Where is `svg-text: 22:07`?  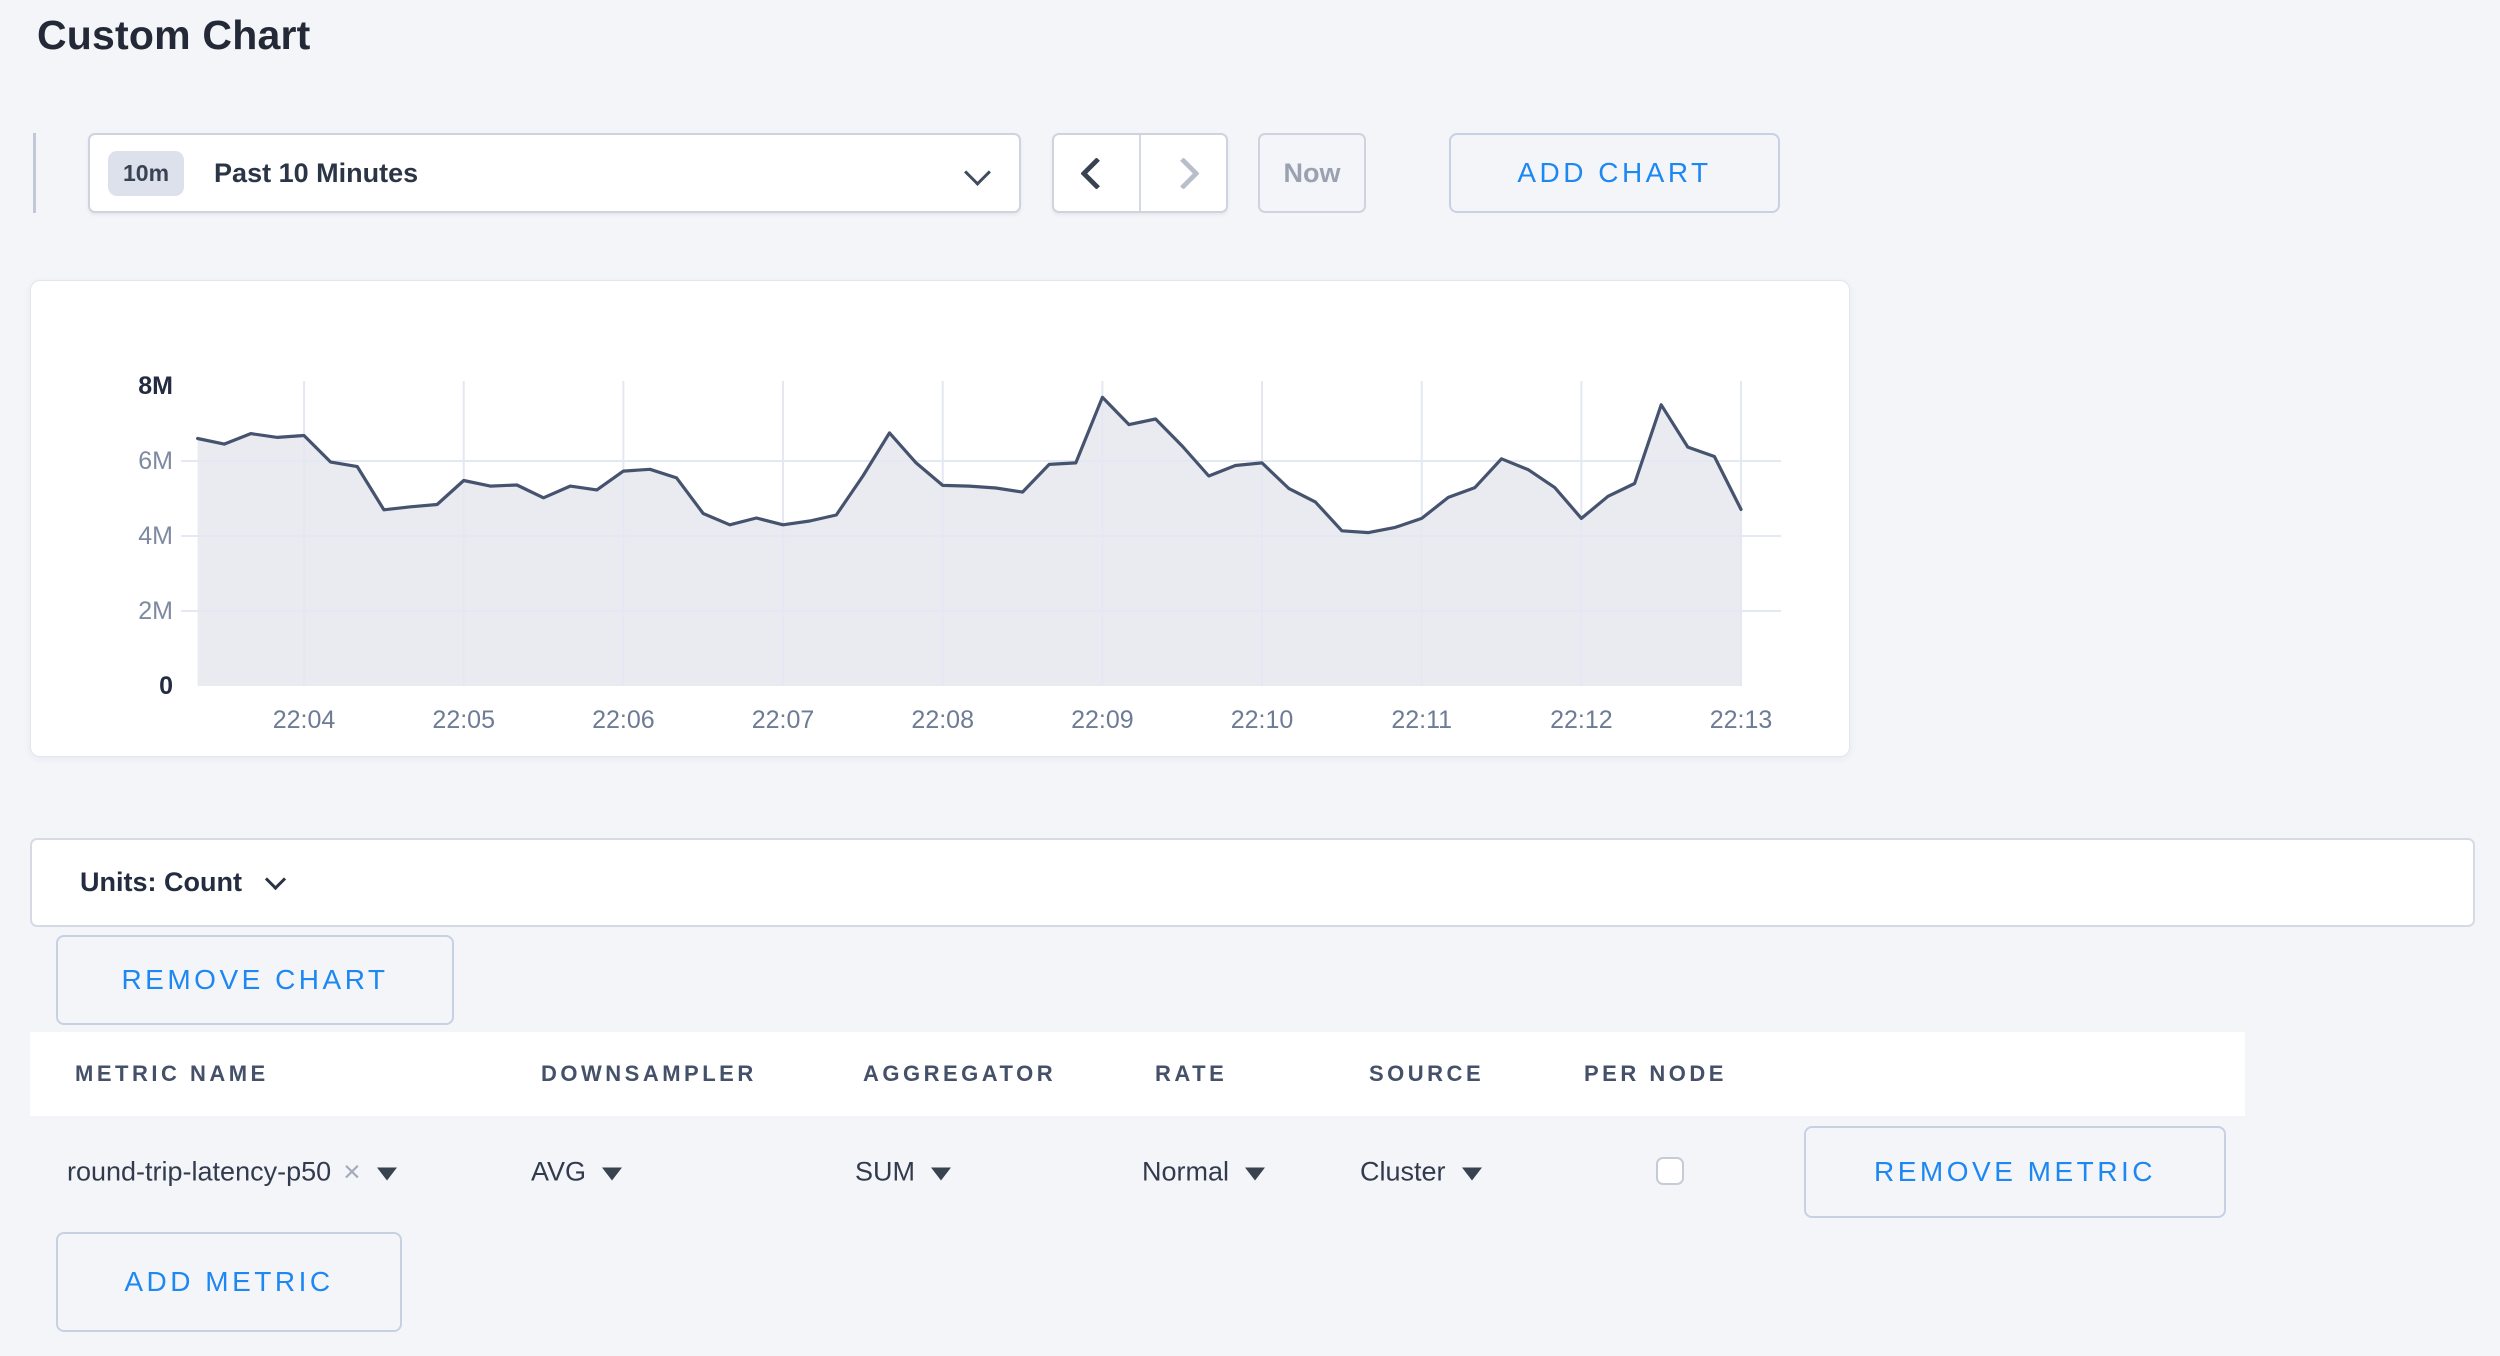
svg-text: 22:07 is located at coordinates (783, 720).